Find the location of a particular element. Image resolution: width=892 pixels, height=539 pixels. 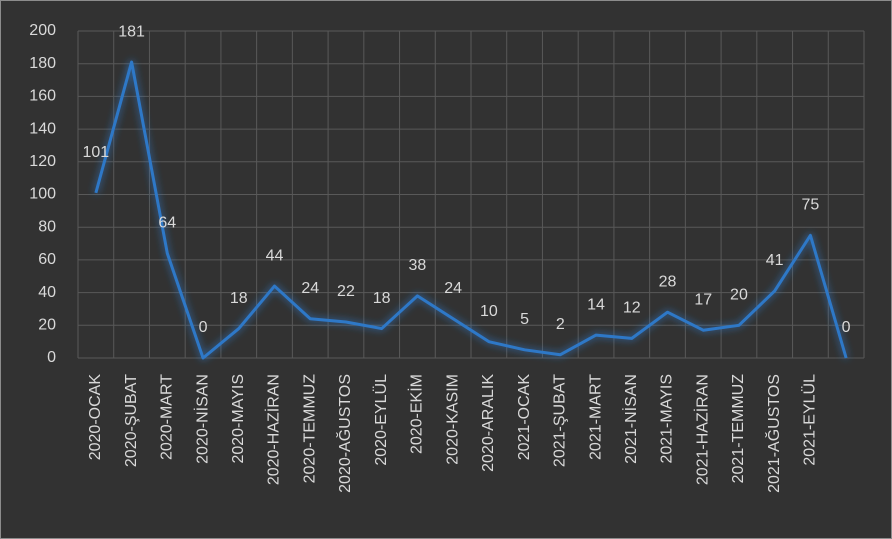

y-tick-label: 180 is located at coordinates (42, 63).